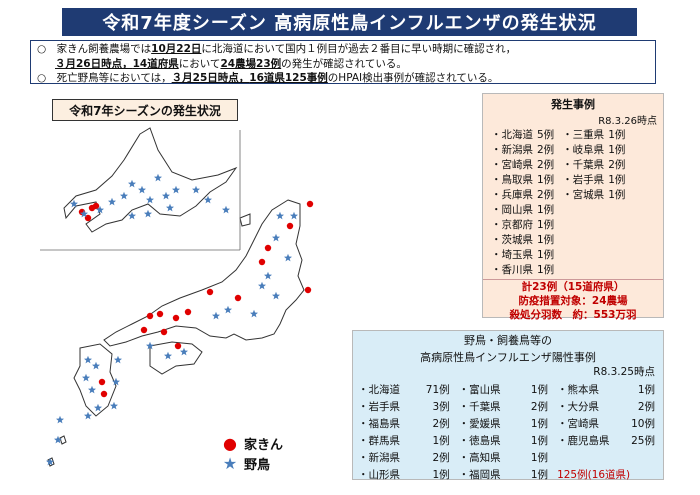 The image size is (700, 495). I want to click on table-row: ・茨城県 1例, so click(560, 239).